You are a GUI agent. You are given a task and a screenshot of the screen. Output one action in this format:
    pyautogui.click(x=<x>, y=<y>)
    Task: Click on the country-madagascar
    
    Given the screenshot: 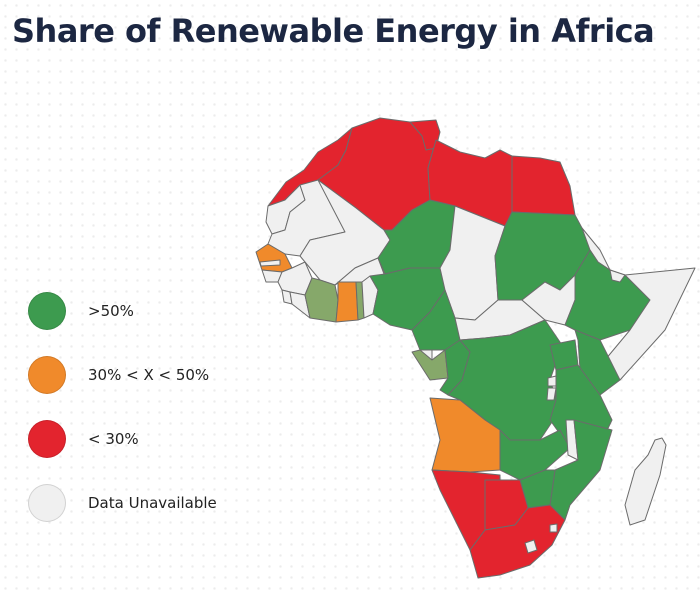 What is the action you would take?
    pyautogui.click(x=645, y=481)
    